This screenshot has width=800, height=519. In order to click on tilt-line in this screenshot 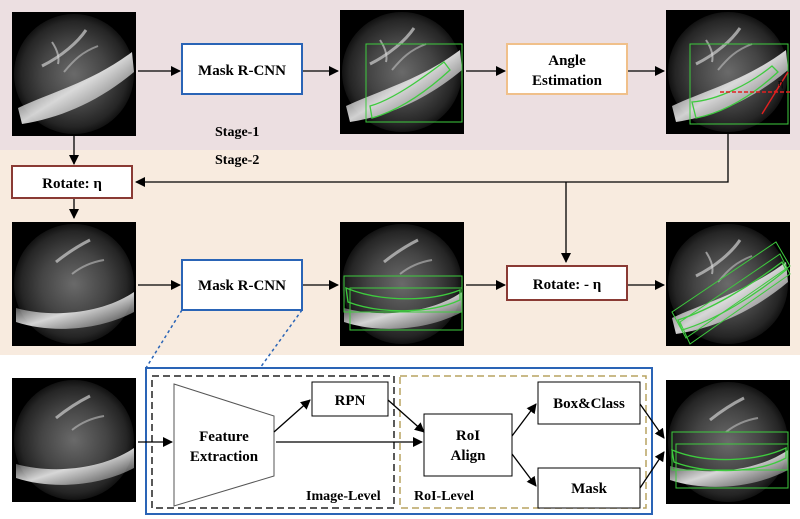, I will do `click(775, 93)`.